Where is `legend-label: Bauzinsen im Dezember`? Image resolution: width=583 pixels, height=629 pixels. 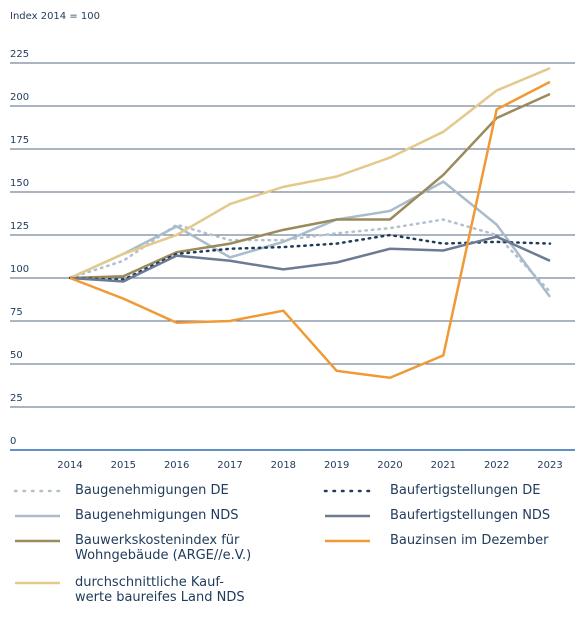 legend-label: Bauzinsen im Dezember is located at coordinates (469, 540).